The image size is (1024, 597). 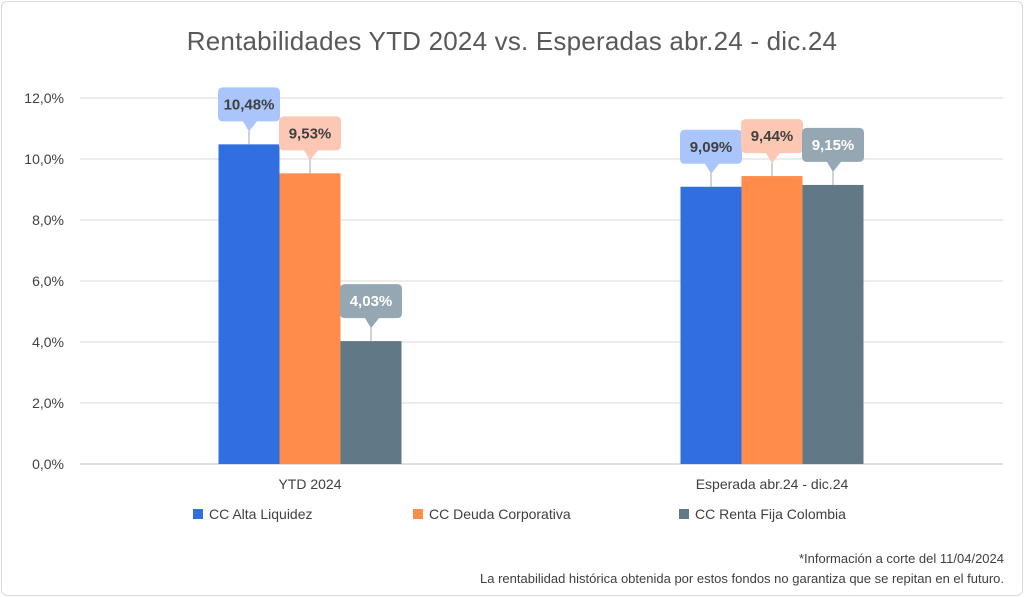 What do you see at coordinates (249, 104) in the screenshot?
I see `data-label: 10,48%` at bounding box center [249, 104].